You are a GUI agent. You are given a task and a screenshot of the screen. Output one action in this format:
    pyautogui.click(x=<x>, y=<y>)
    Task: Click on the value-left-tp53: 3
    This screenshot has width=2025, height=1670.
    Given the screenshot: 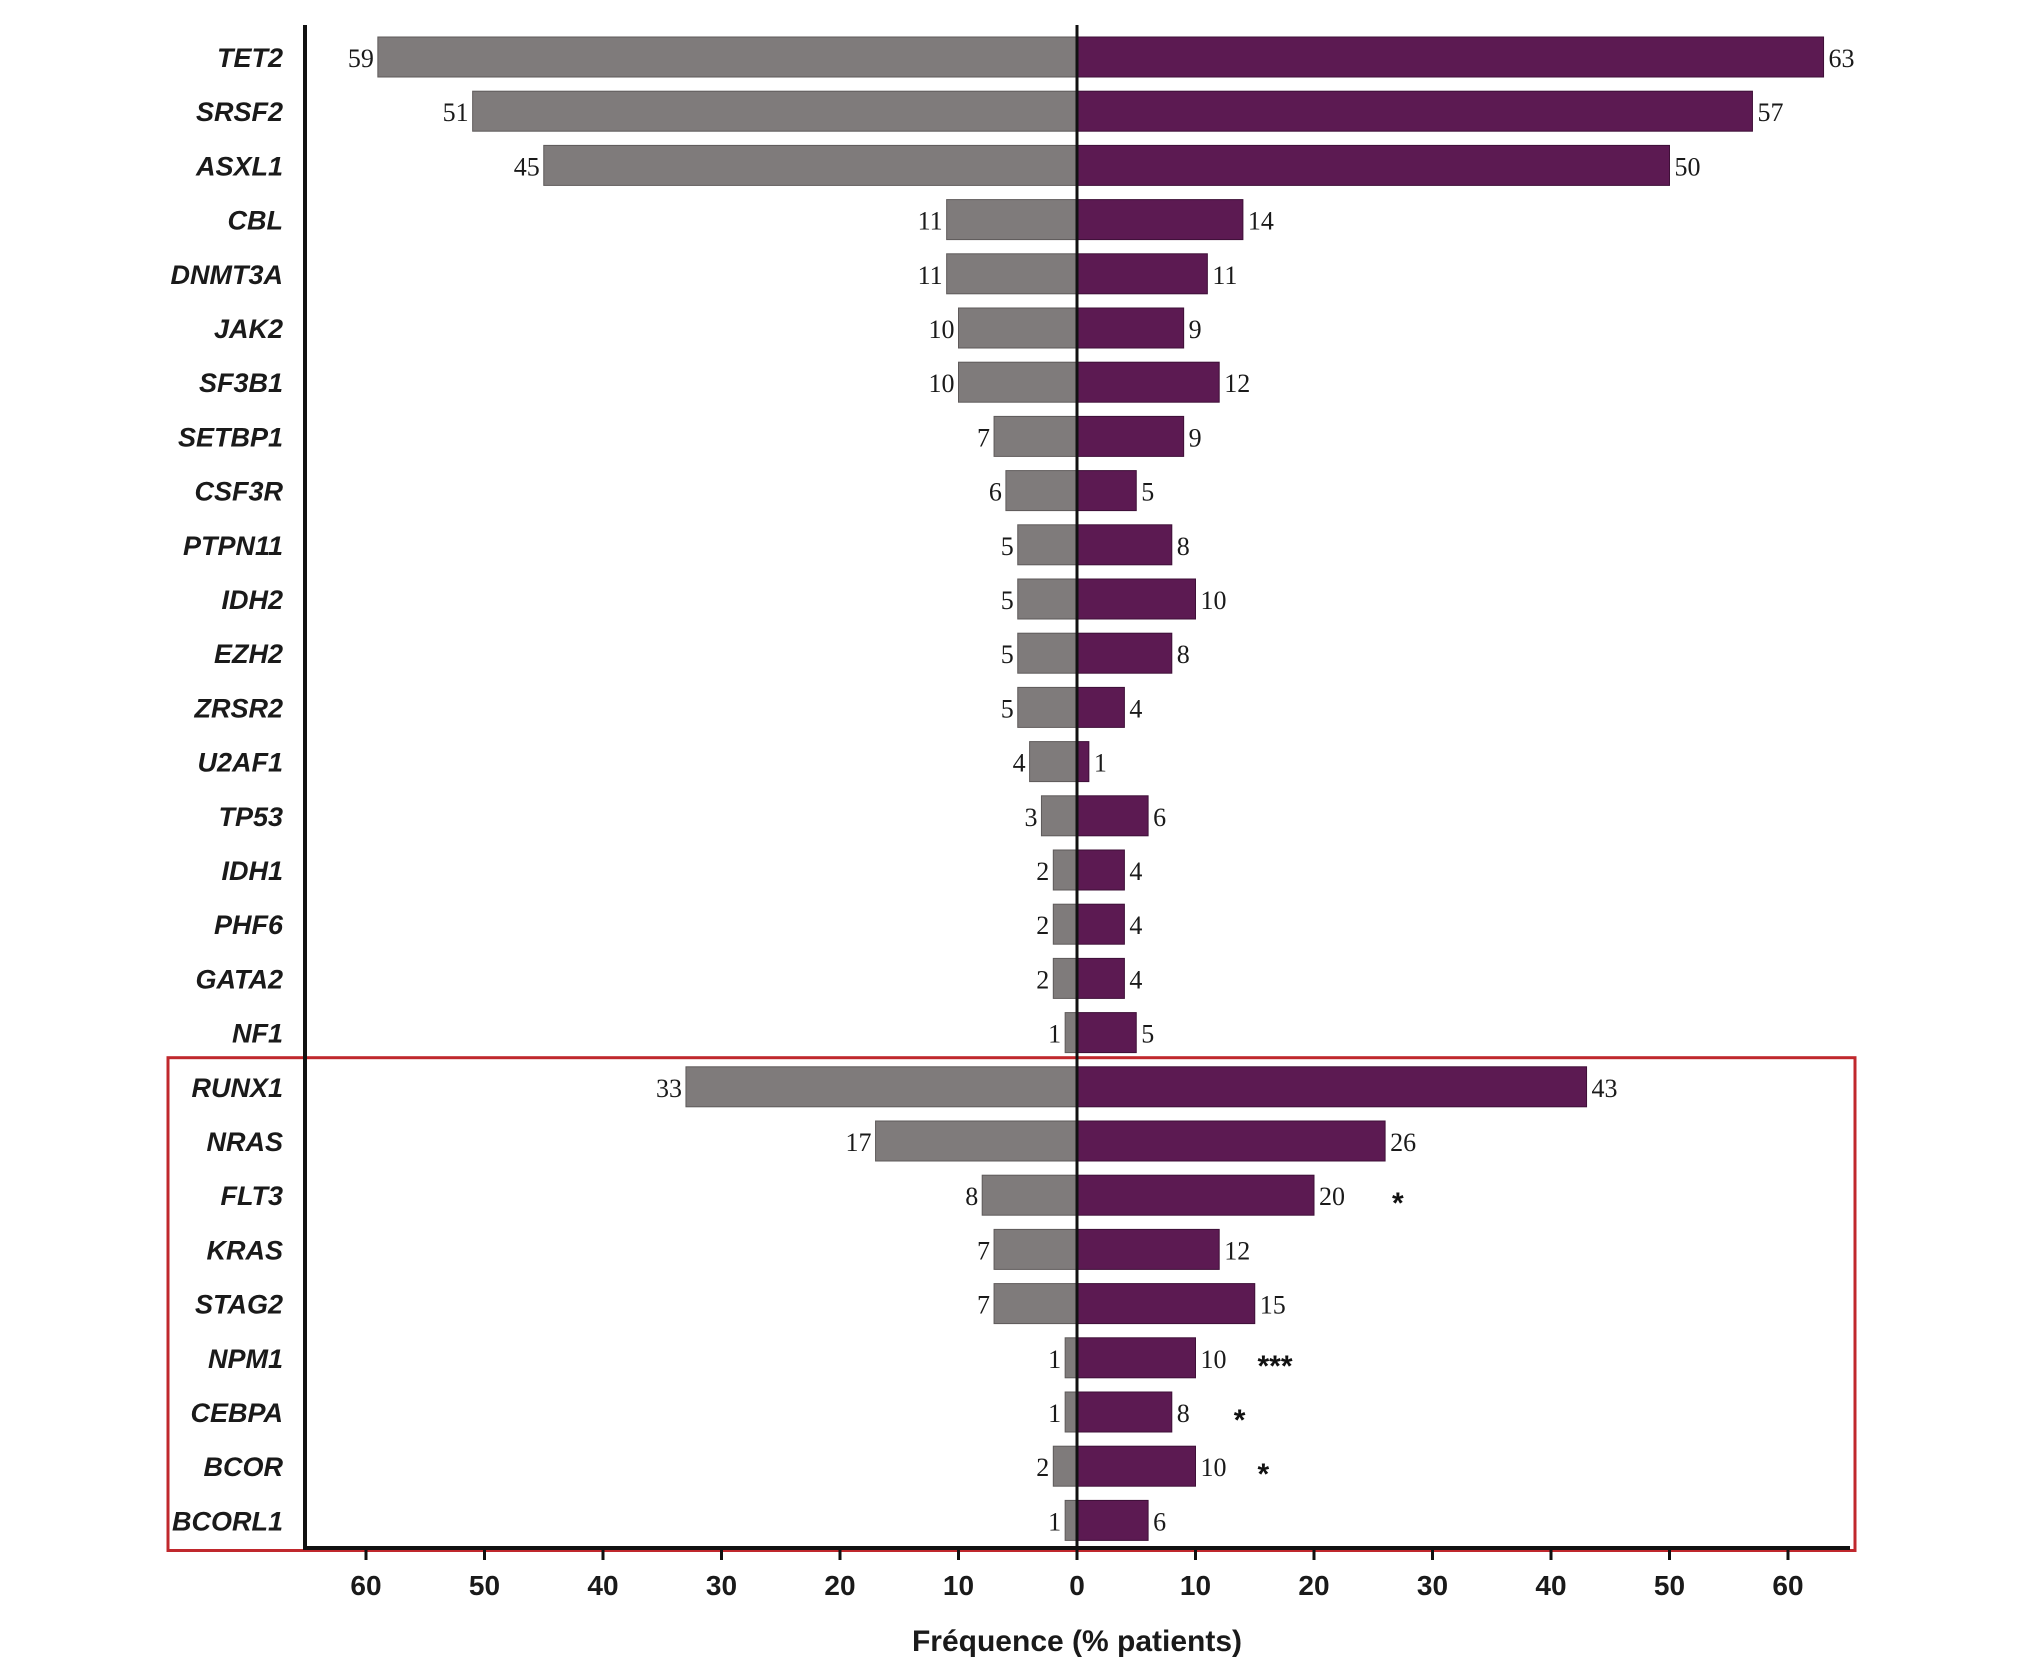 What is the action you would take?
    pyautogui.click(x=1030, y=817)
    